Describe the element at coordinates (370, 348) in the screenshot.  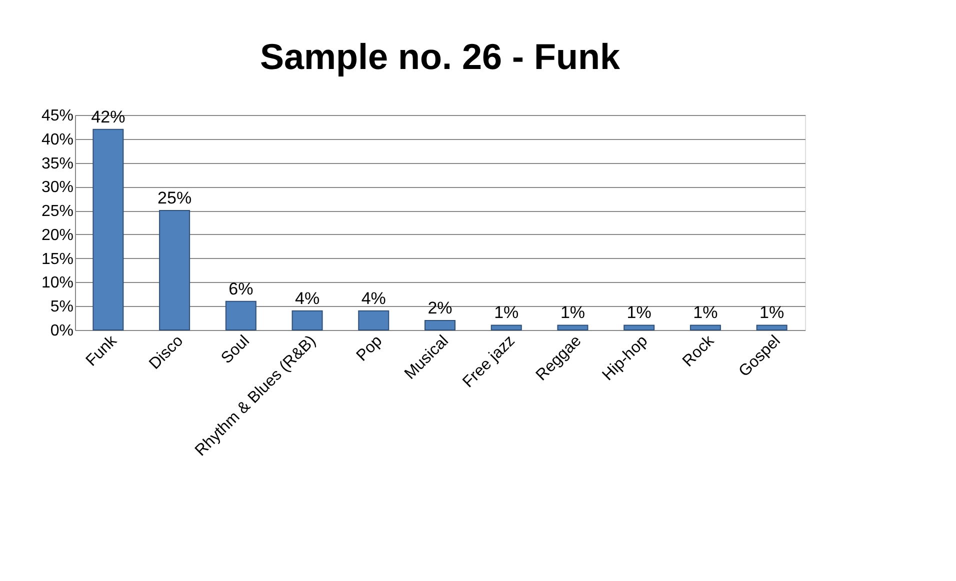
I see `x-tick-label: Pop` at that location.